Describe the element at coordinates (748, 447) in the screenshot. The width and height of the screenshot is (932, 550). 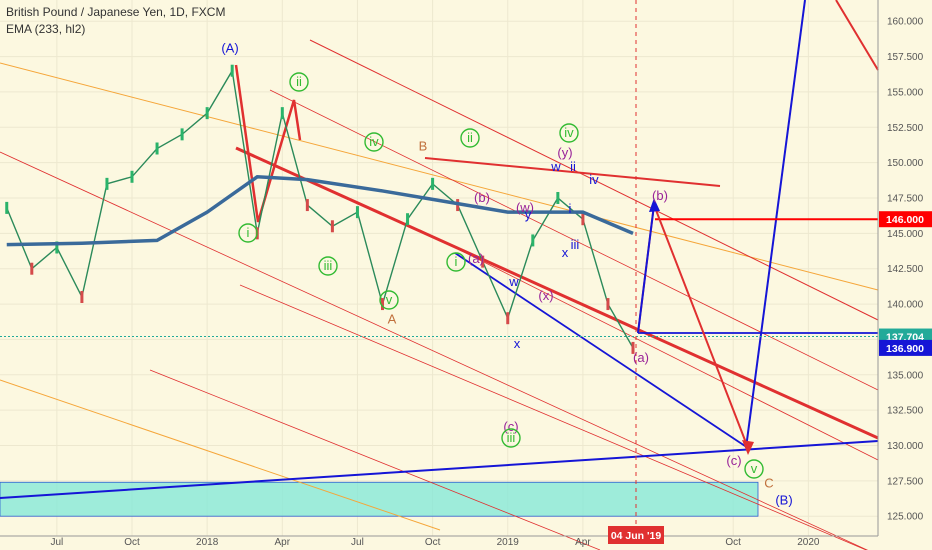
I see `arrow-head` at that location.